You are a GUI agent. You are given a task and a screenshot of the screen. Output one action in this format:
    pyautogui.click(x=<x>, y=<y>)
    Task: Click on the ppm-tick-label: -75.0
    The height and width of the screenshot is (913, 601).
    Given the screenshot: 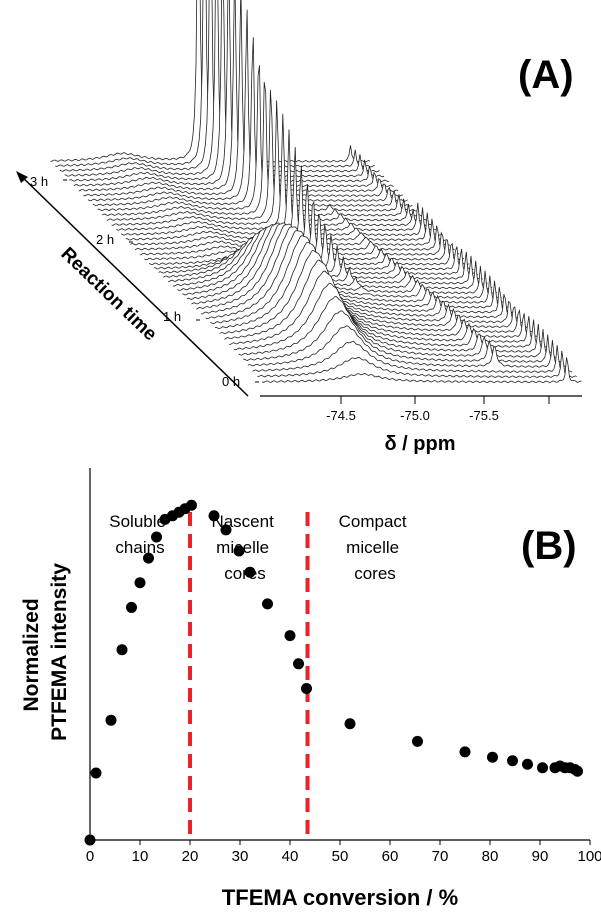 What is the action you would take?
    pyautogui.click(x=415, y=415)
    